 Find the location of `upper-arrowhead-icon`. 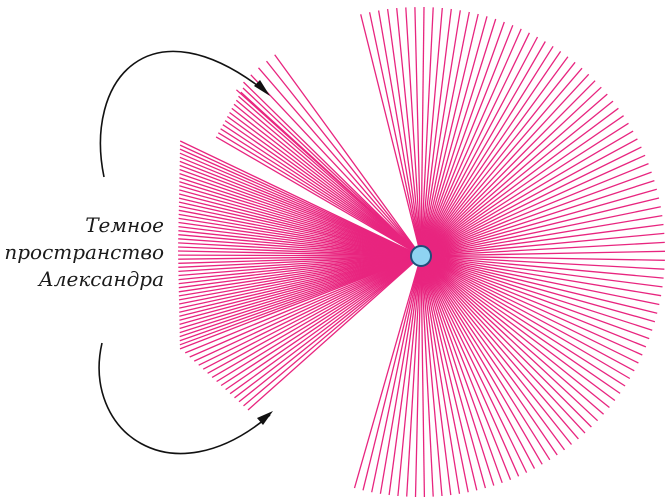

upper-arrowhead-icon is located at coordinates (262, 88).